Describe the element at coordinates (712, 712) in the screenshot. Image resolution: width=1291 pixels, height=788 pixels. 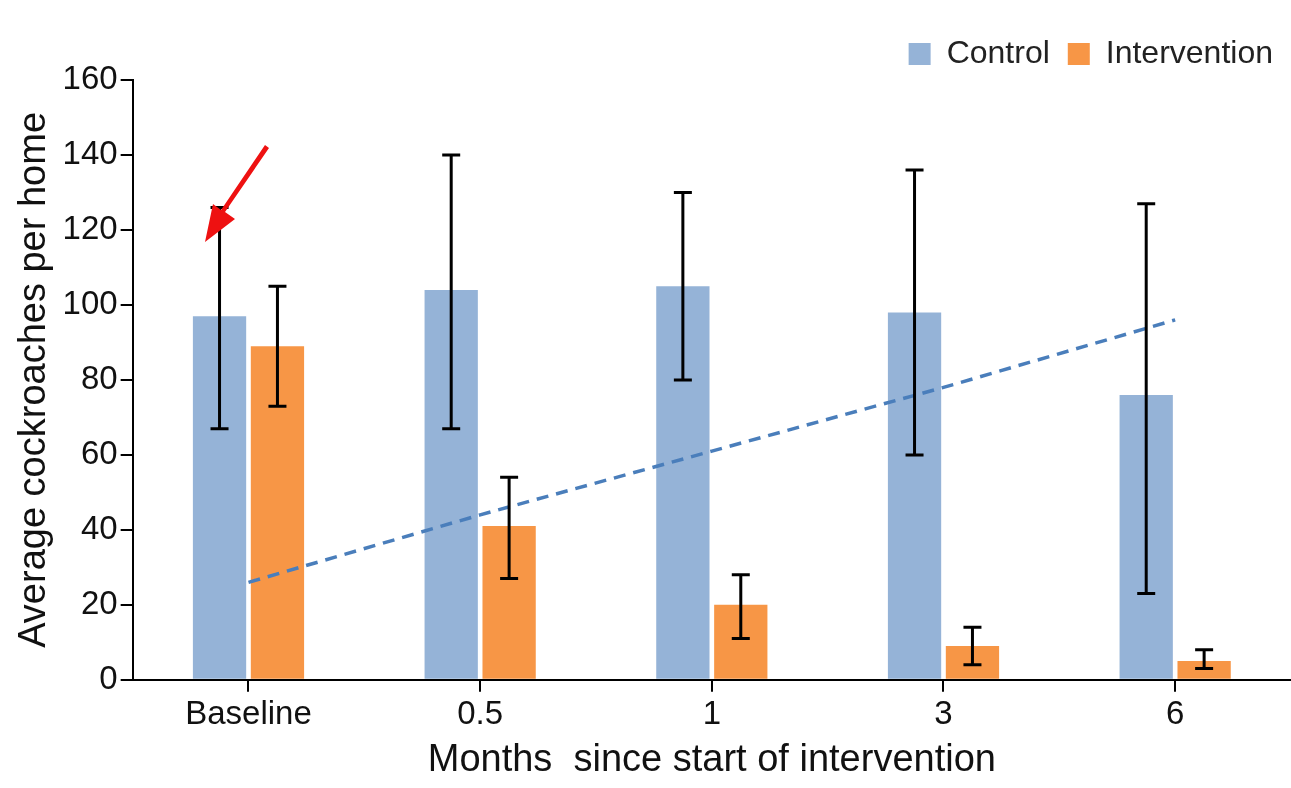
I see `x-tick-label: 1` at that location.